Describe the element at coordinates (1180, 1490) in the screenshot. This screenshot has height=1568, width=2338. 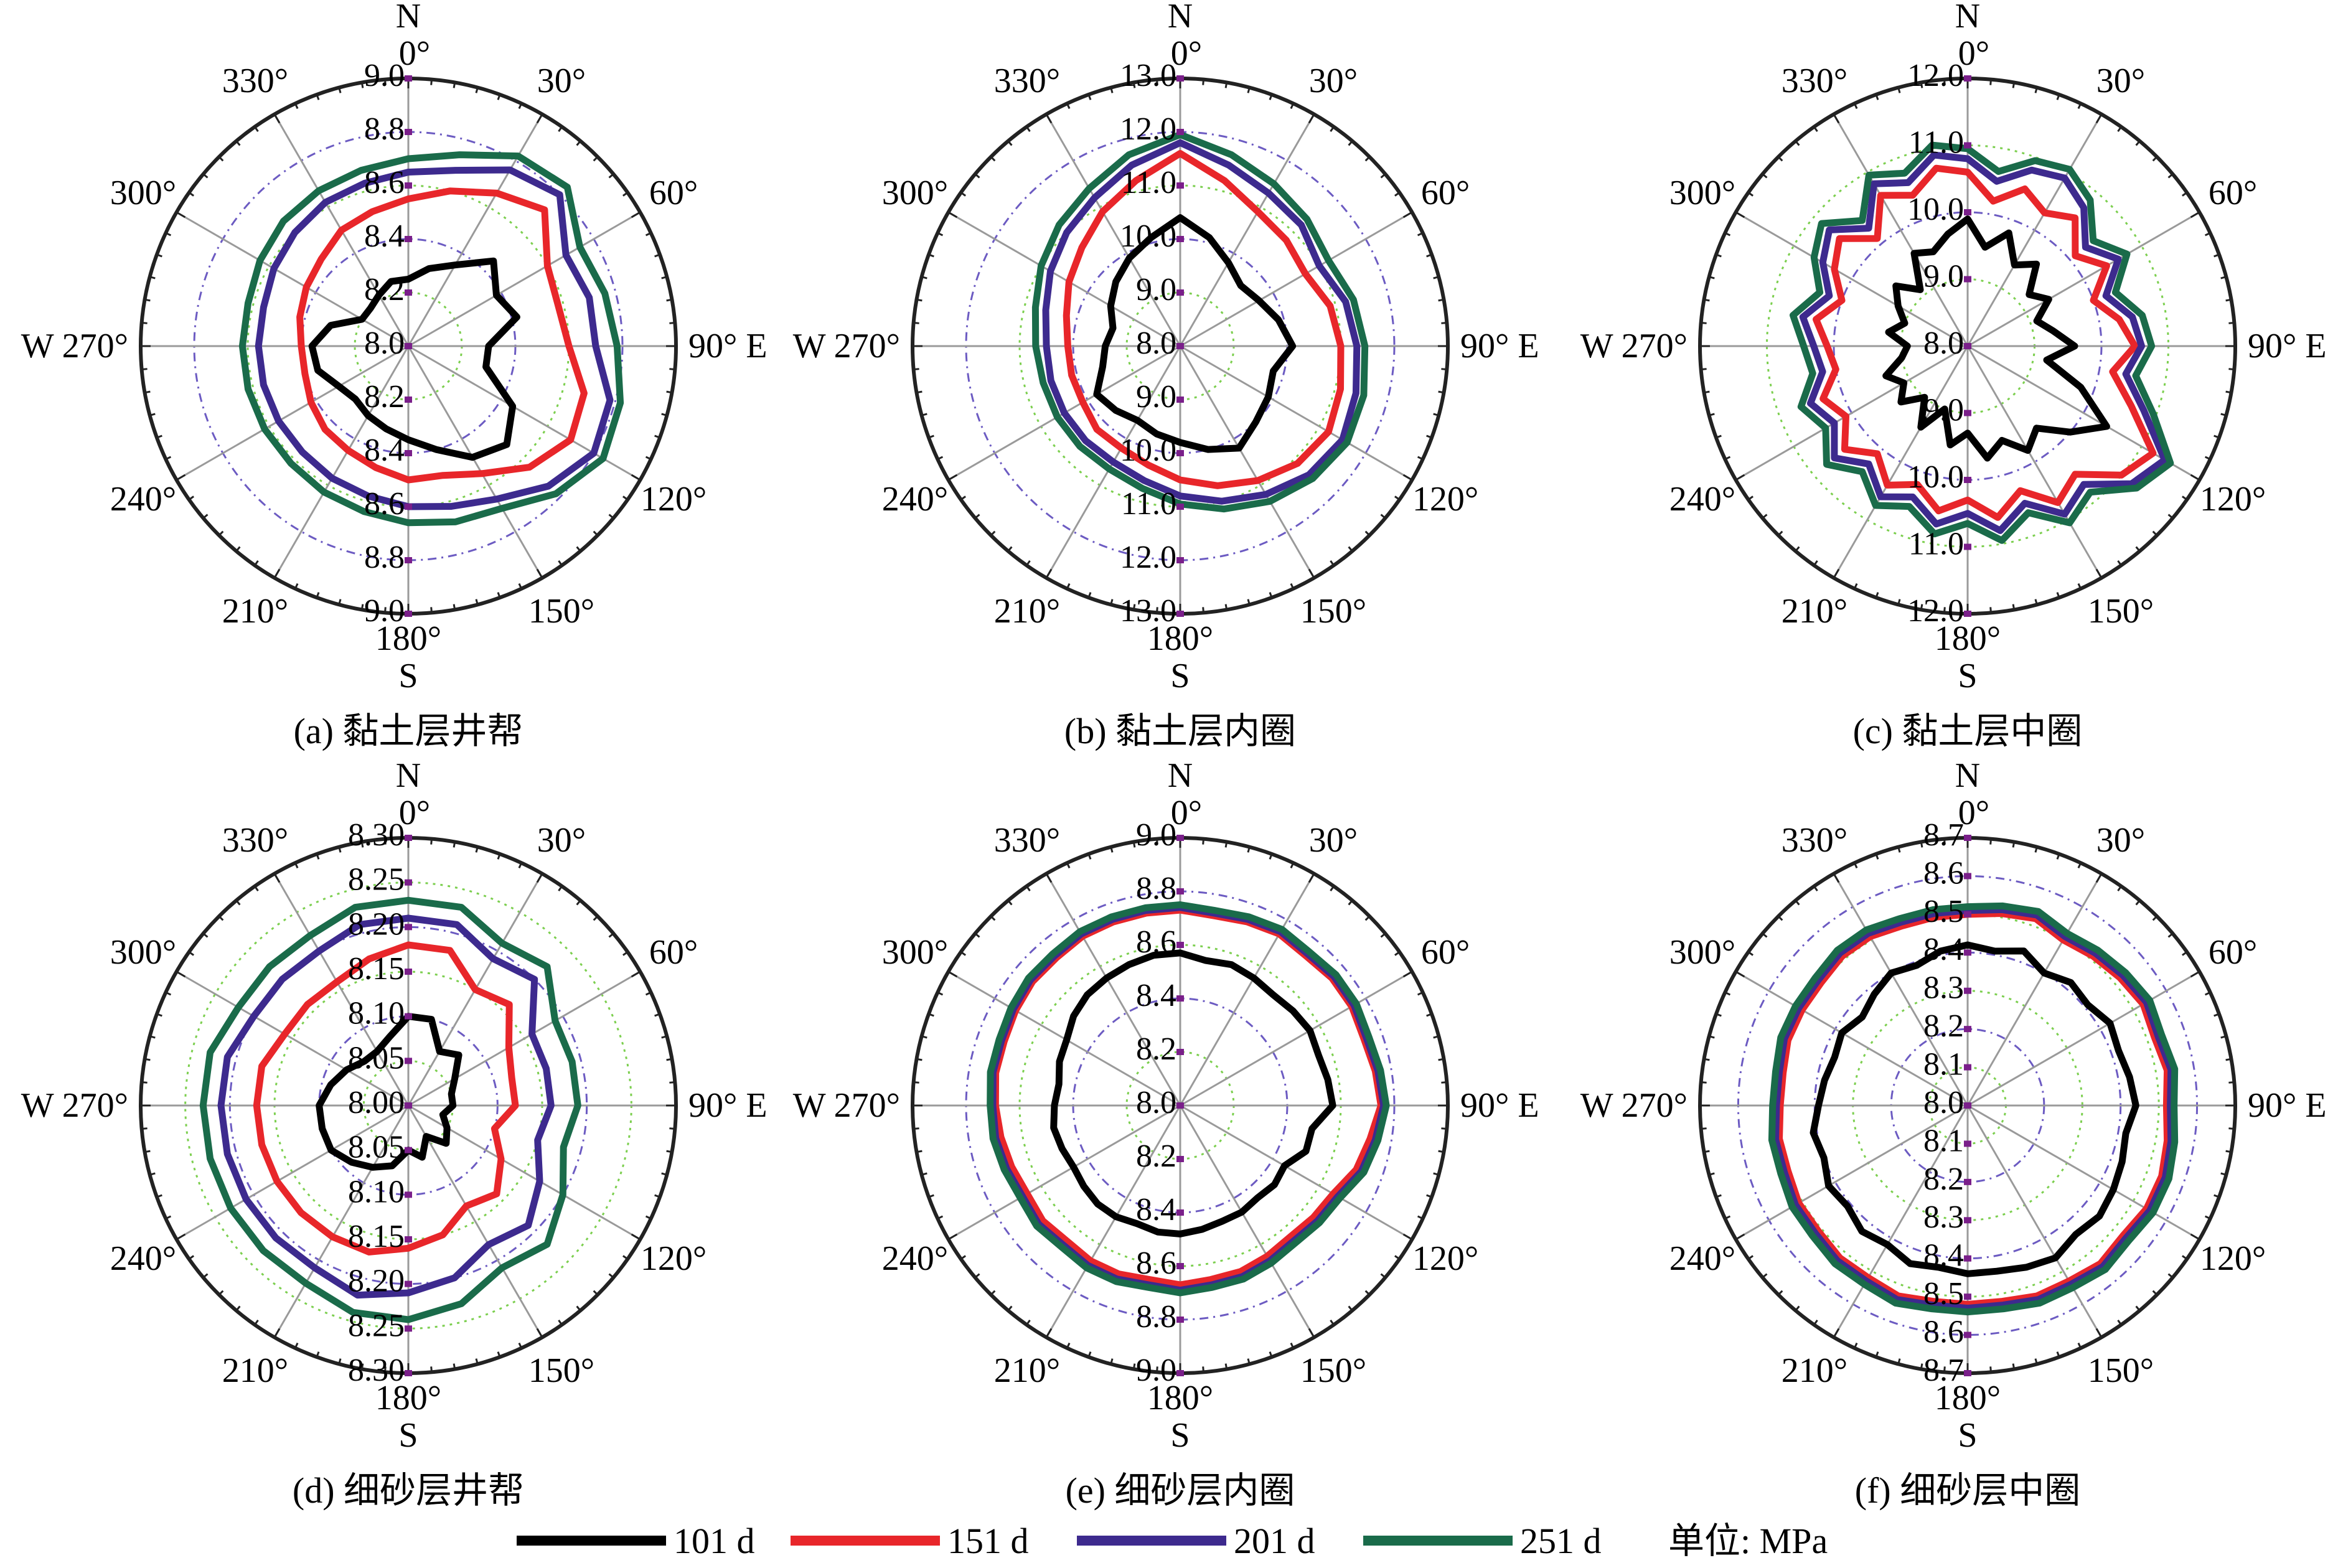
I see `chart-caption: (e) 细砂层内圈` at that location.